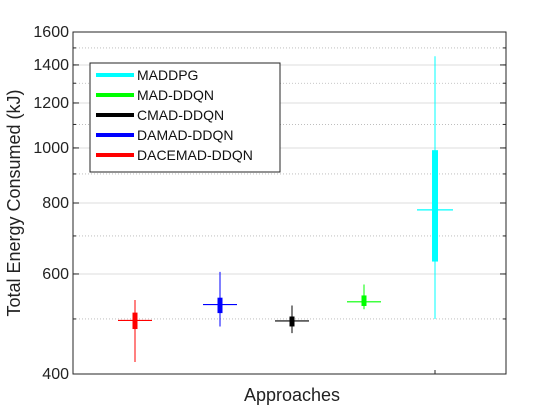 This screenshot has width=560, height=420. Describe the element at coordinates (167, 75) in the screenshot. I see `legend-label: MADDPG` at that location.